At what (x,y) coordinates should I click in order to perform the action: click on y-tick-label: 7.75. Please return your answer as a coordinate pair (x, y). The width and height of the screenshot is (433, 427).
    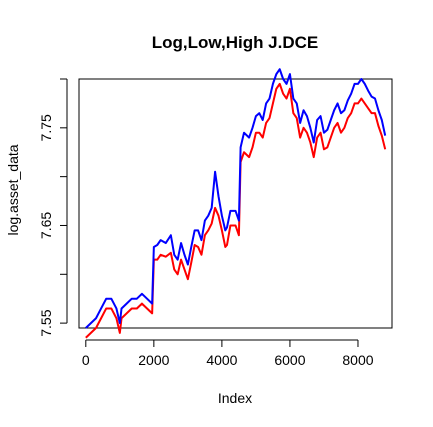
    Looking at the image, I should click on (46, 127).